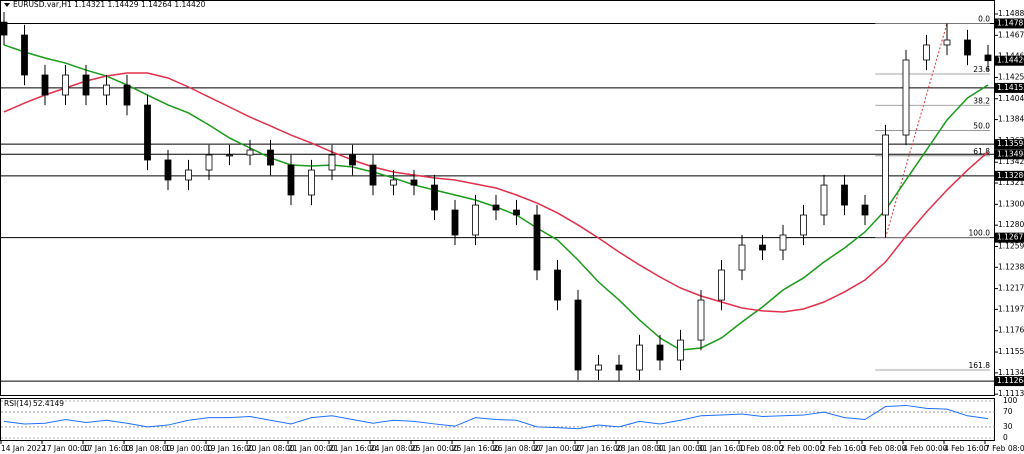 Image resolution: width=1024 pixels, height=454 pixels. I want to click on rsi-tick-label: 30, so click(1008, 426).